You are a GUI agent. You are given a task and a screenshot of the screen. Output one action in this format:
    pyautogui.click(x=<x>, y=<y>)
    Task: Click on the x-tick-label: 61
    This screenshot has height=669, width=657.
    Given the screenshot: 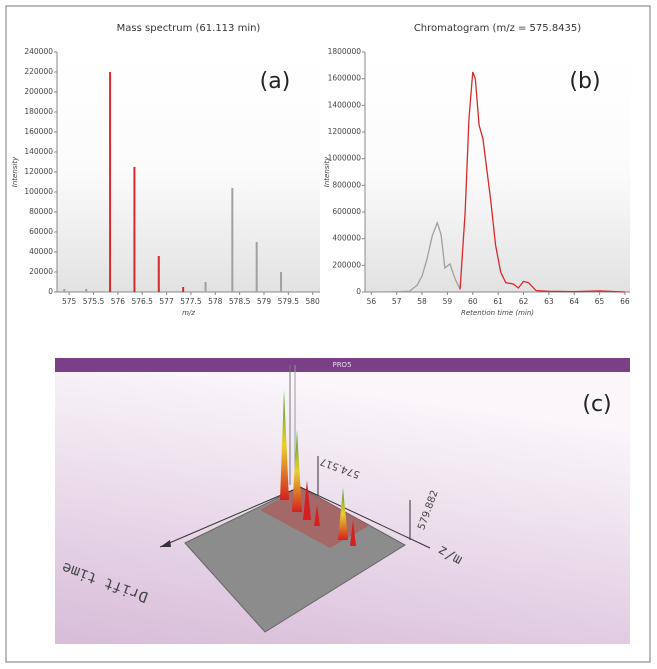 What is the action you would take?
    pyautogui.click(x=498, y=301)
    